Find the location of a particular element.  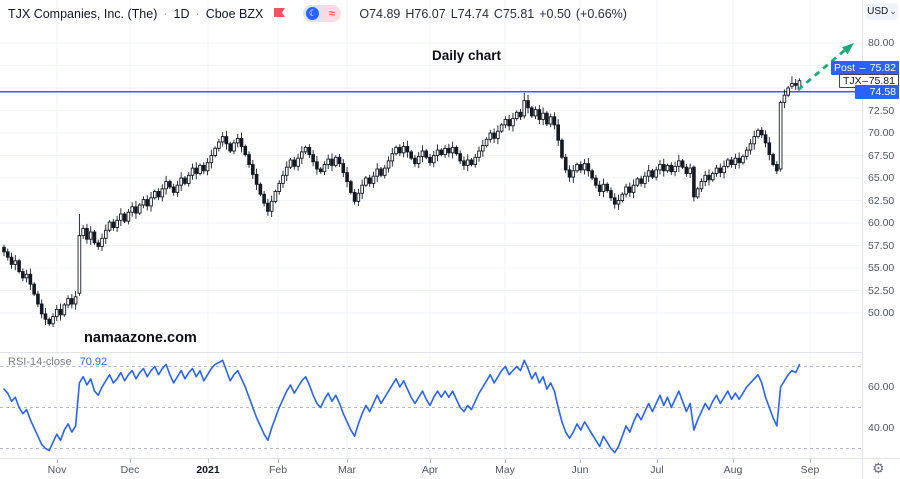

price-axis-label: 62.50 is located at coordinates (881, 200).